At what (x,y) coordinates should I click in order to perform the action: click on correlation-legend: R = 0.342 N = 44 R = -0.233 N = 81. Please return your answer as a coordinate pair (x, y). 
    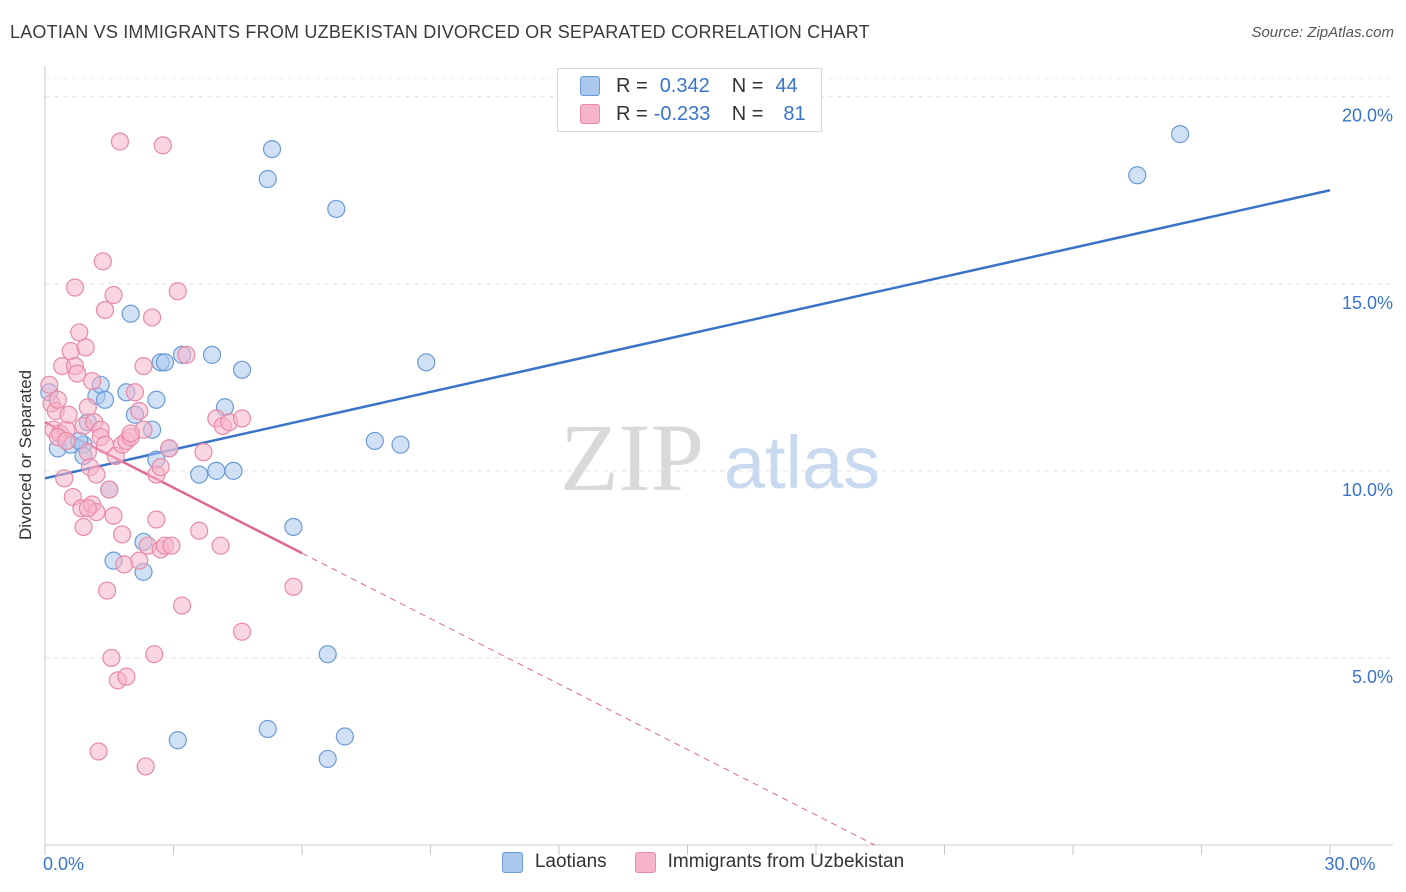
    Looking at the image, I should click on (689, 100).